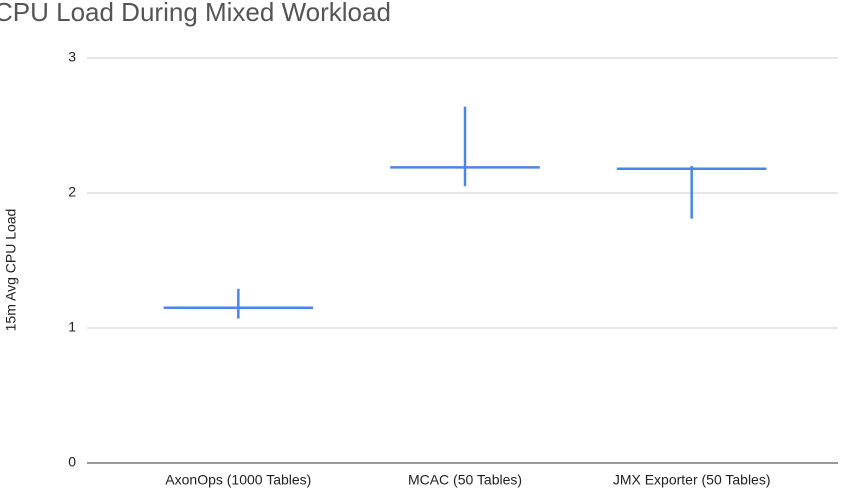 This screenshot has height=492, width=844. Describe the element at coordinates (72, 57) in the screenshot. I see `y-tick-label: 3` at that location.